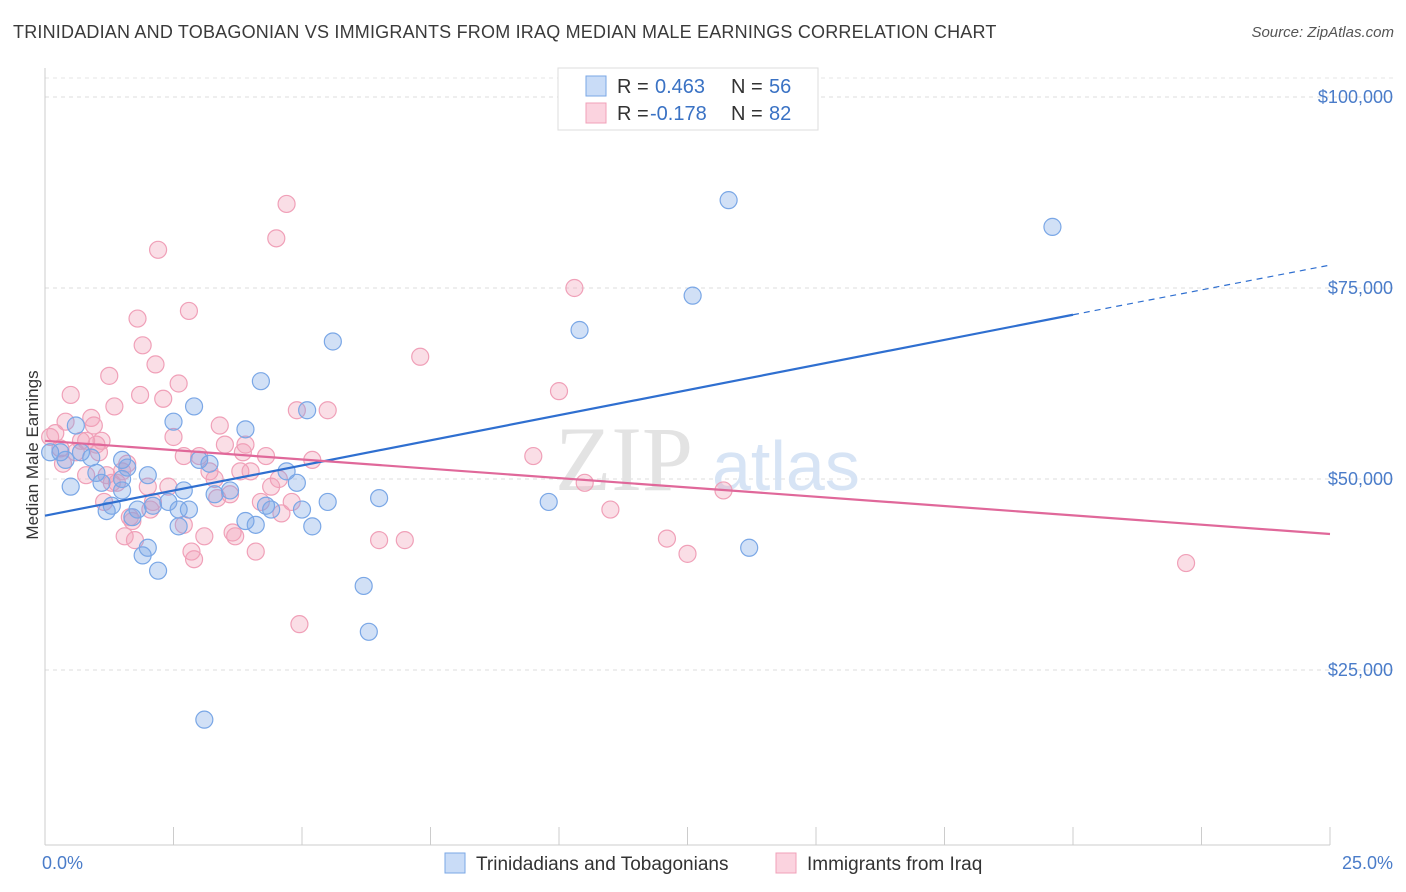  I want to click on legend-swatch-pink, so click(596, 113).